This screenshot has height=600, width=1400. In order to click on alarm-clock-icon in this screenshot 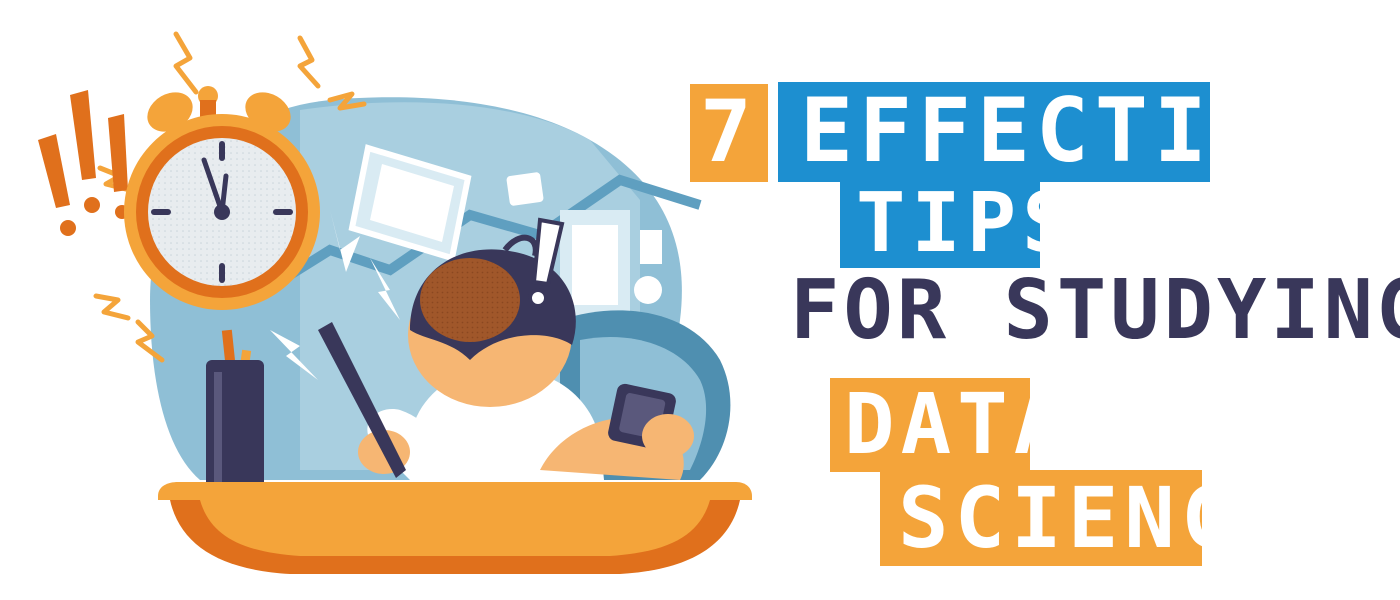, I will do `click(222, 198)`.